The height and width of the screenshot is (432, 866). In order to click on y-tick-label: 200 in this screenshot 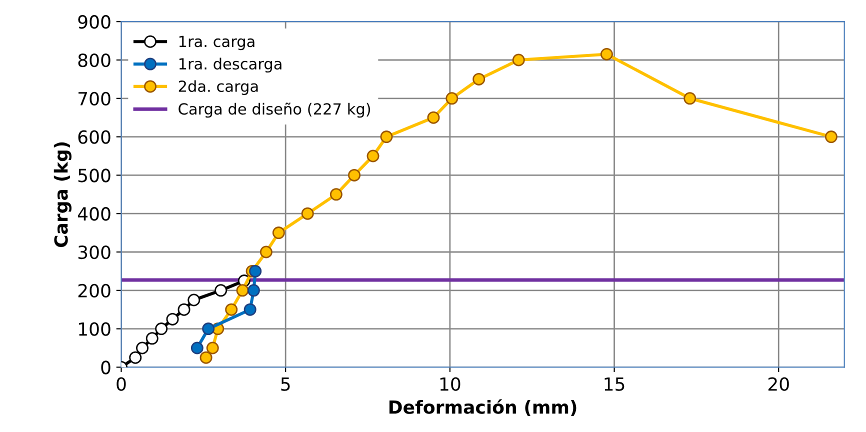, I will do `click(94, 291)`.